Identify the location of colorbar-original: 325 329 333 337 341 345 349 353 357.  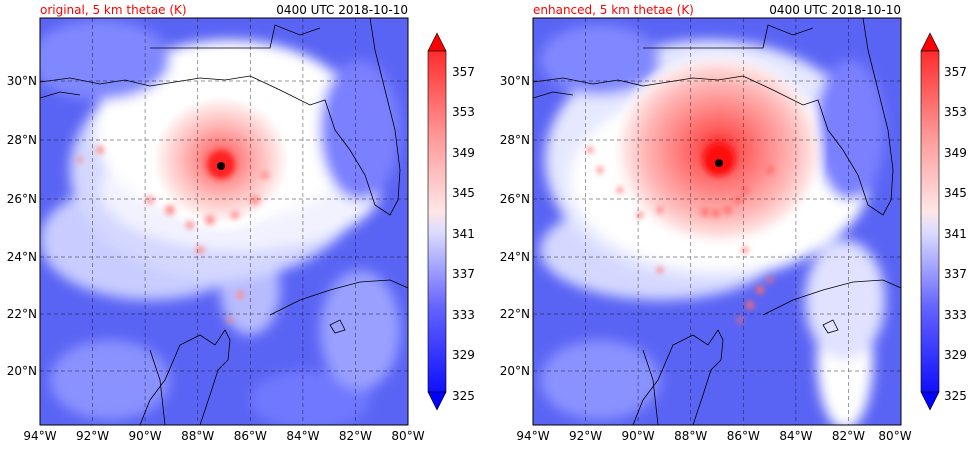
(451, 221).